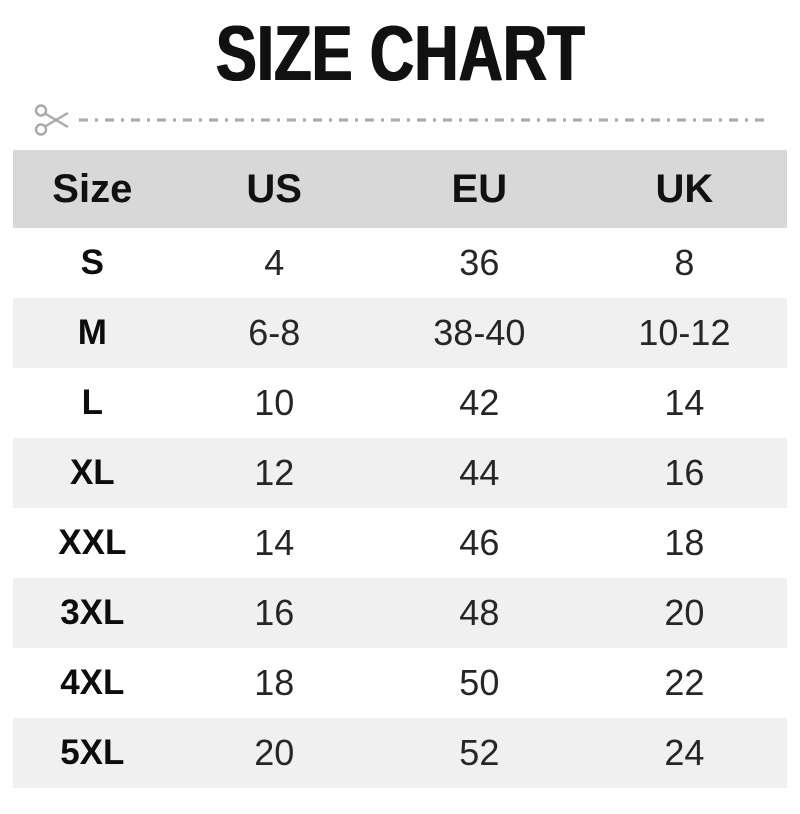 The width and height of the screenshot is (800, 814). What do you see at coordinates (92, 189) in the screenshot?
I see `column-header-size: Size` at bounding box center [92, 189].